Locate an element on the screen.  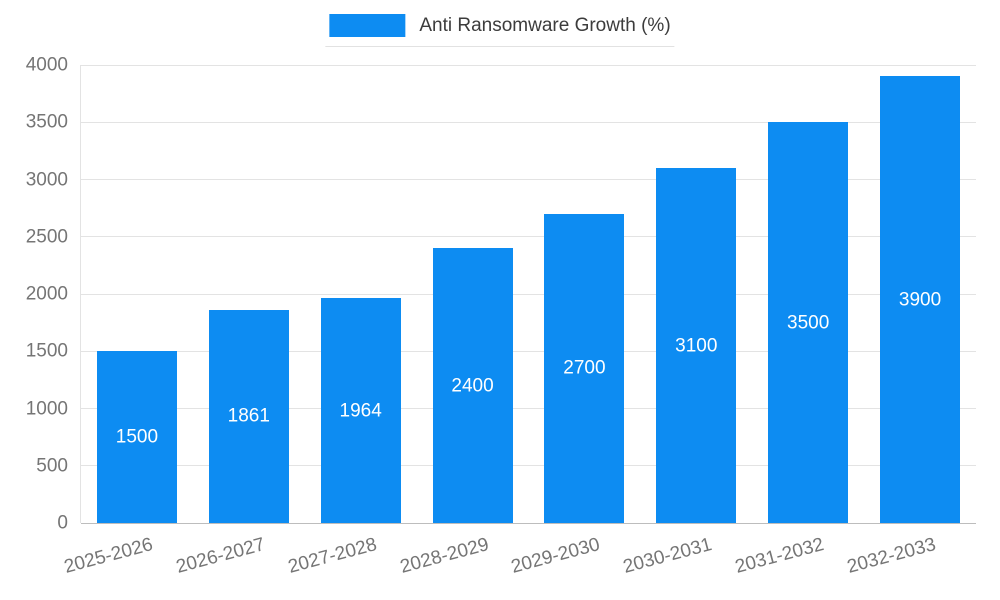
y-axis-label: 2500 is located at coordinates (46, 237).